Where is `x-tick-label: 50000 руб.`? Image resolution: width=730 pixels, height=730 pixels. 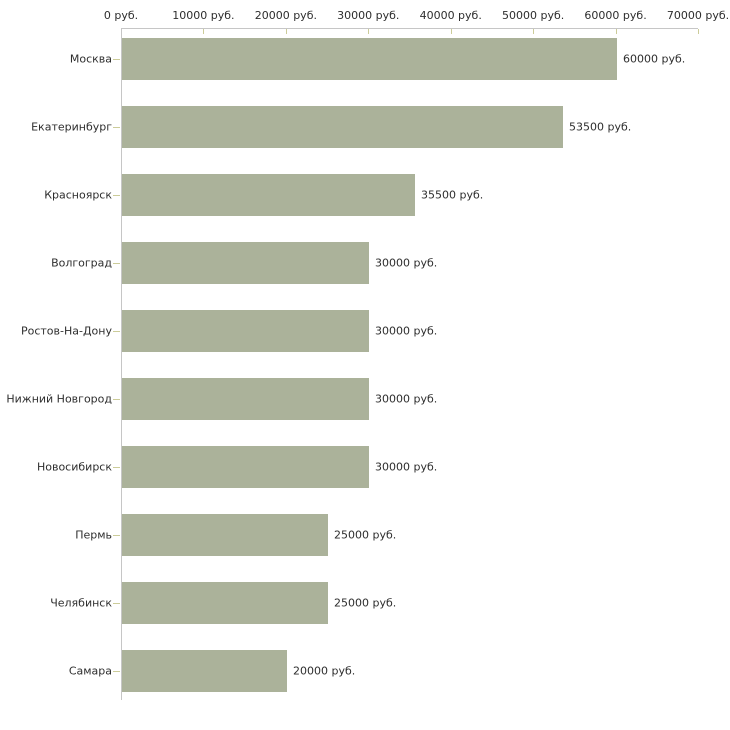 x-tick-label: 50000 руб. is located at coordinates (533, 15).